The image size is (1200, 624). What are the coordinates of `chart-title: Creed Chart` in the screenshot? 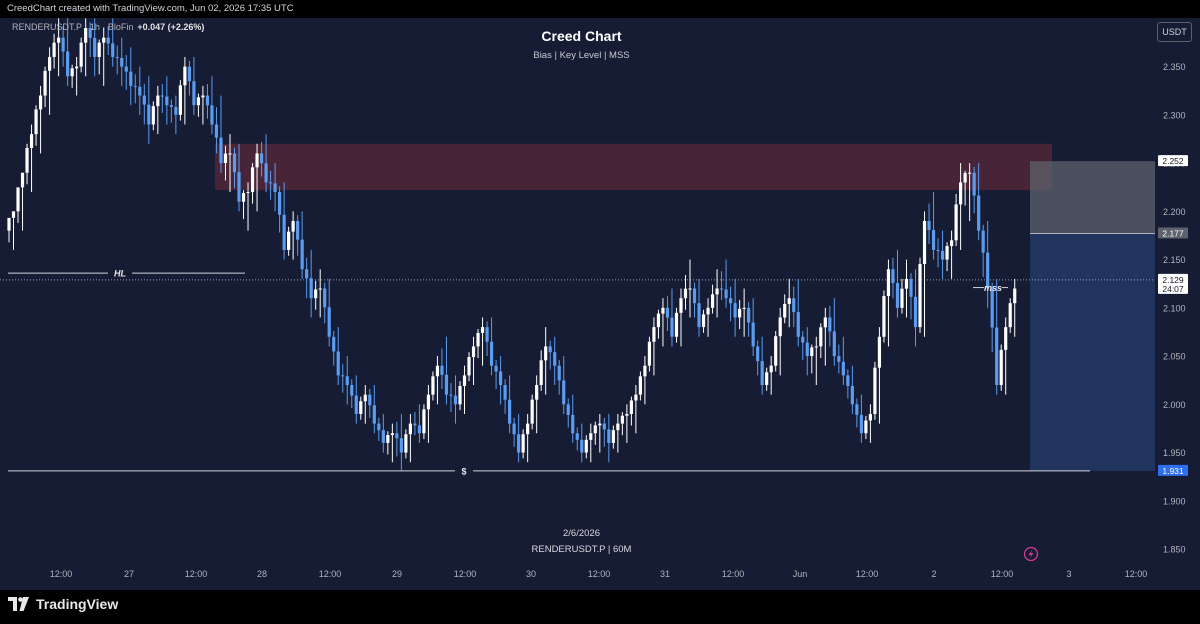 It's located at (581, 36).